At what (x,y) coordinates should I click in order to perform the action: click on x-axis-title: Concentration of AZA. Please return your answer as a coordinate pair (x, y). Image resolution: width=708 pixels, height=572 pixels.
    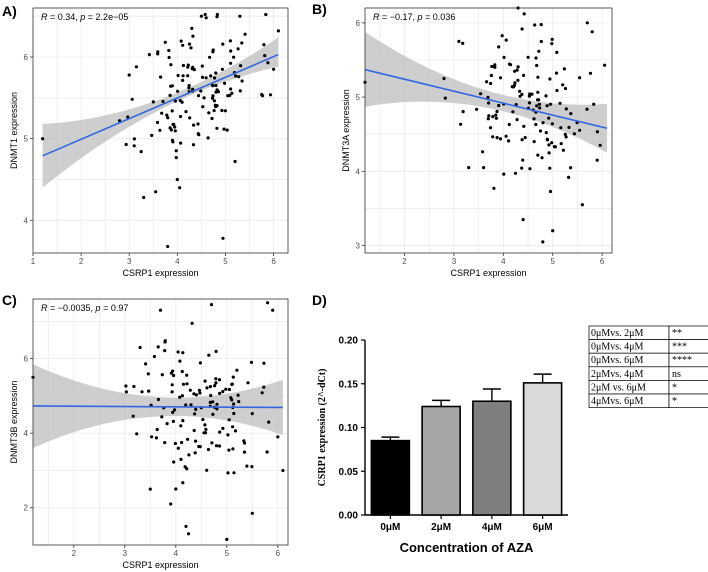
    Looking at the image, I should click on (467, 547).